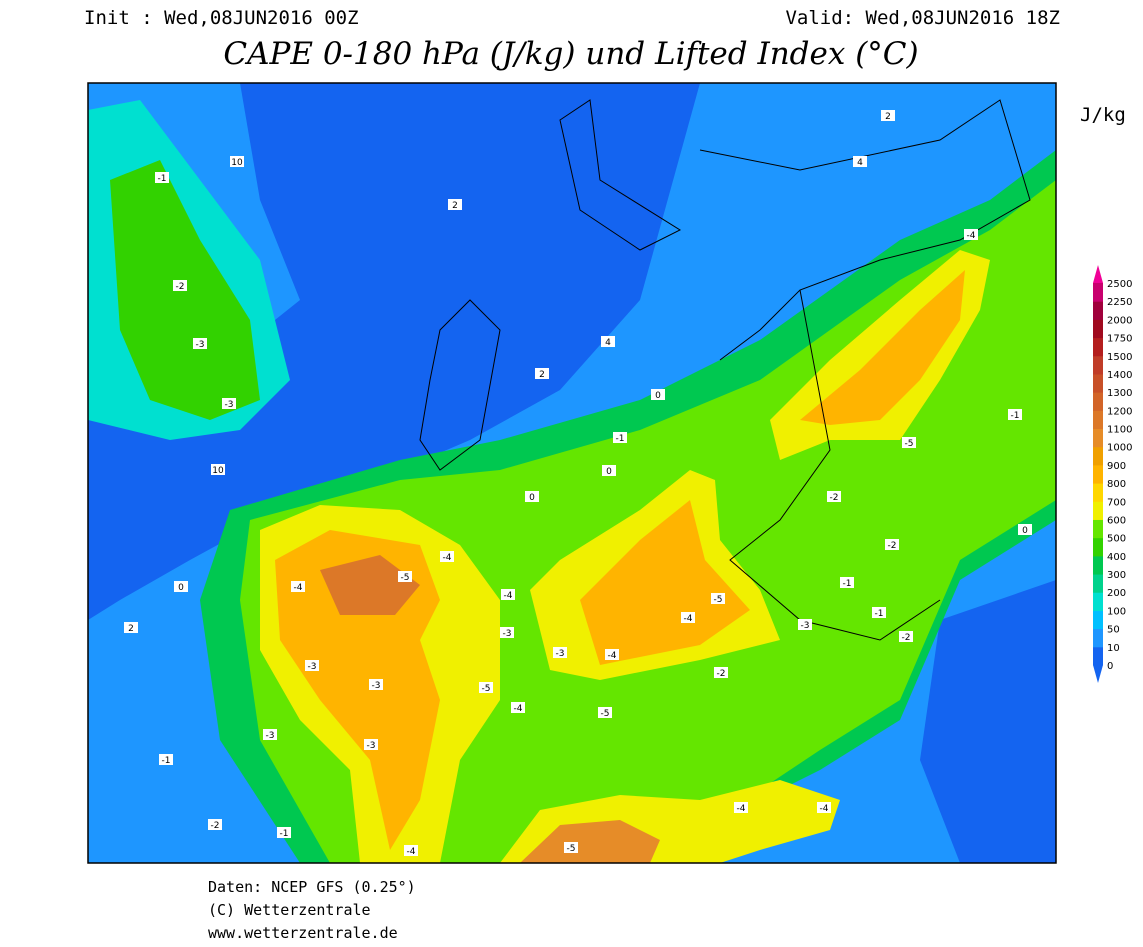 This screenshot has width=1143, height=947. I want to click on colorbar-label: 10, so click(1113, 648).